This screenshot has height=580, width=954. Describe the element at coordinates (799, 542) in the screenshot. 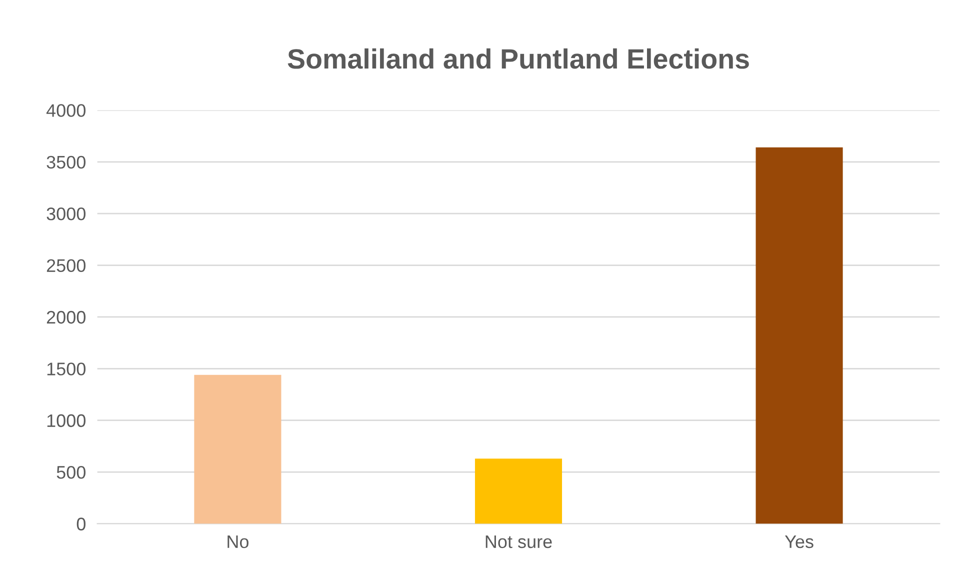

I see `x-tick-label: Yes` at that location.